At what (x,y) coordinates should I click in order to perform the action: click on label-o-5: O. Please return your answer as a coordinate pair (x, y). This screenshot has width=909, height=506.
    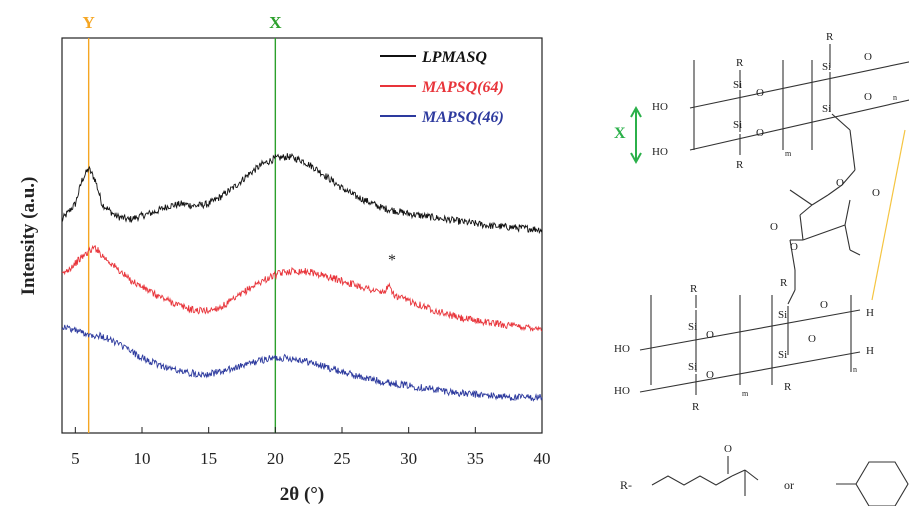
    Looking at the image, I should click on (840, 183).